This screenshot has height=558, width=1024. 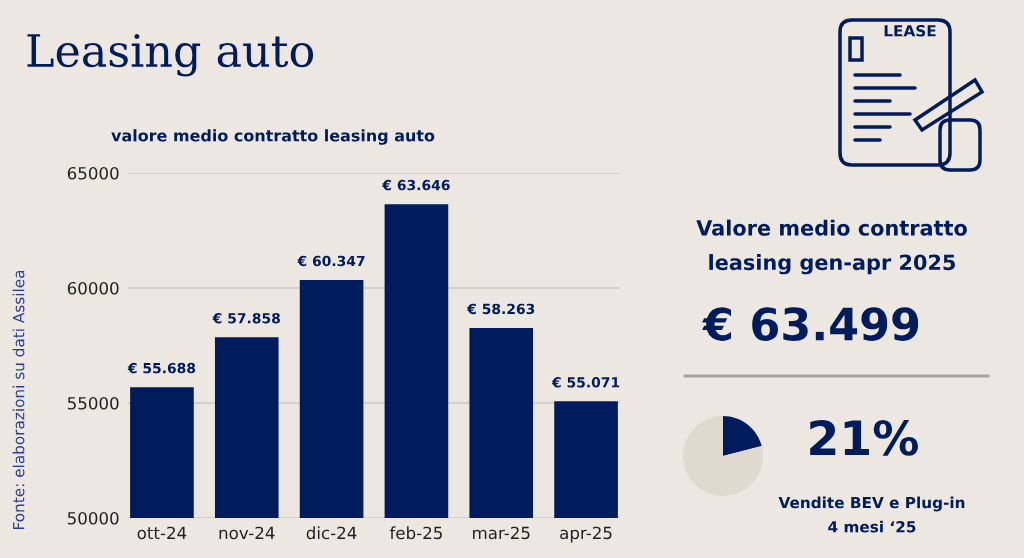 What do you see at coordinates (93, 403) in the screenshot?
I see `y-tick-label: 55000` at bounding box center [93, 403].